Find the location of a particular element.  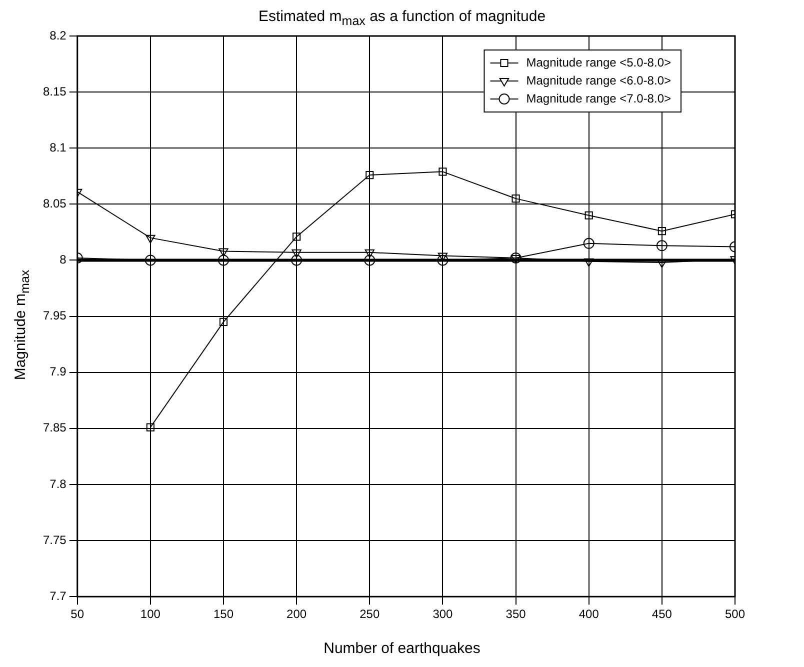

x-tick-label: 400 is located at coordinates (589, 614).